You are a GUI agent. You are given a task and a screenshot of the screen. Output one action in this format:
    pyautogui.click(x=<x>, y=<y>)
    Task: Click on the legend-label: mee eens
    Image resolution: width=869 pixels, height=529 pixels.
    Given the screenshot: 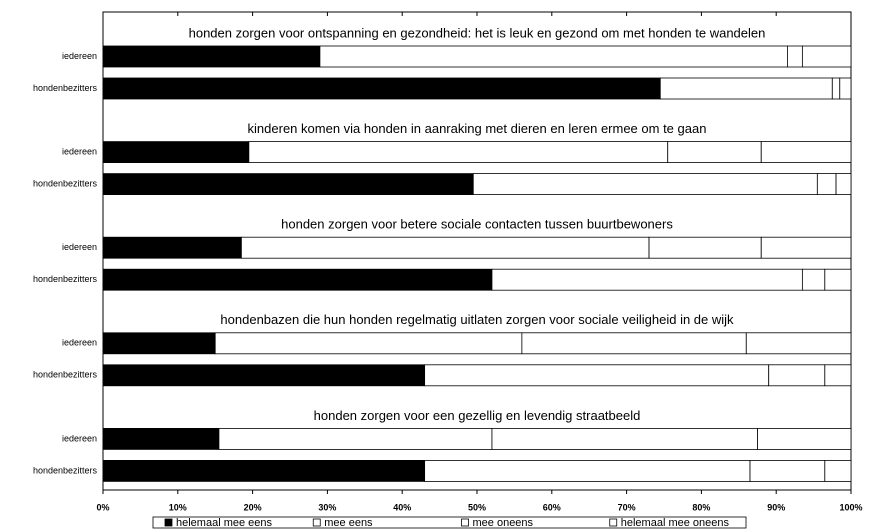 What is the action you would take?
    pyautogui.click(x=348, y=523)
    